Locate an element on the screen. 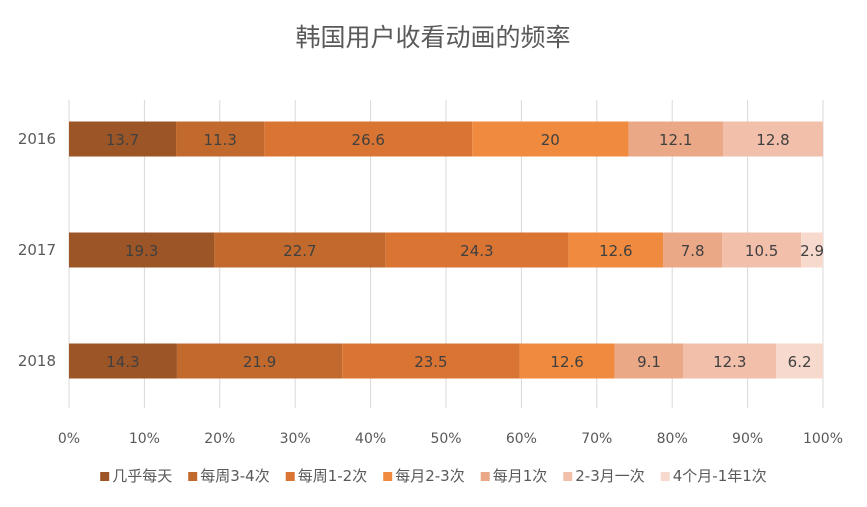 The height and width of the screenshot is (507, 867). x-tick-label: 50% is located at coordinates (445, 439).